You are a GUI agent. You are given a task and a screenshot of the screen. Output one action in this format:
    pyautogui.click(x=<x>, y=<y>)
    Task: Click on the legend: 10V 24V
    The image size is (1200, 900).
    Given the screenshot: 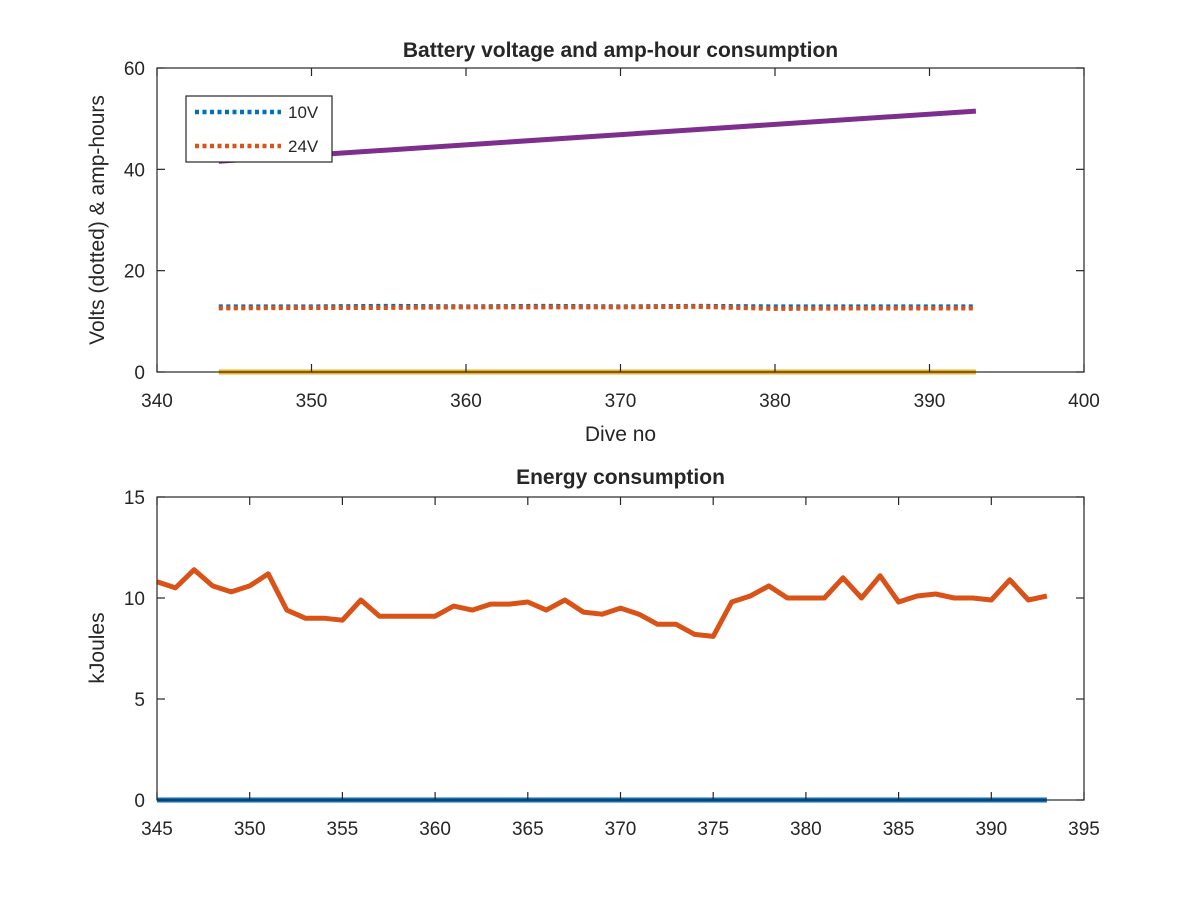 What is the action you would take?
    pyautogui.click(x=259, y=129)
    